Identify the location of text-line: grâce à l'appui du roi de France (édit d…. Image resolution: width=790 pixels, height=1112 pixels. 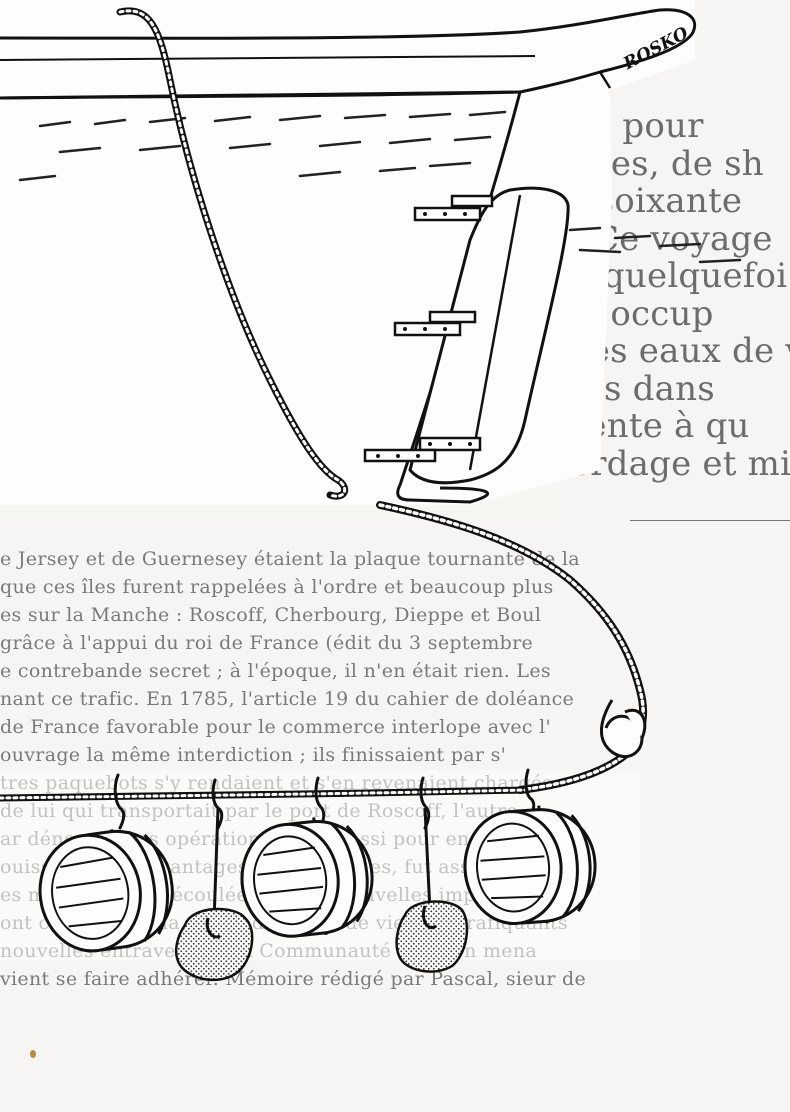
(267, 643).